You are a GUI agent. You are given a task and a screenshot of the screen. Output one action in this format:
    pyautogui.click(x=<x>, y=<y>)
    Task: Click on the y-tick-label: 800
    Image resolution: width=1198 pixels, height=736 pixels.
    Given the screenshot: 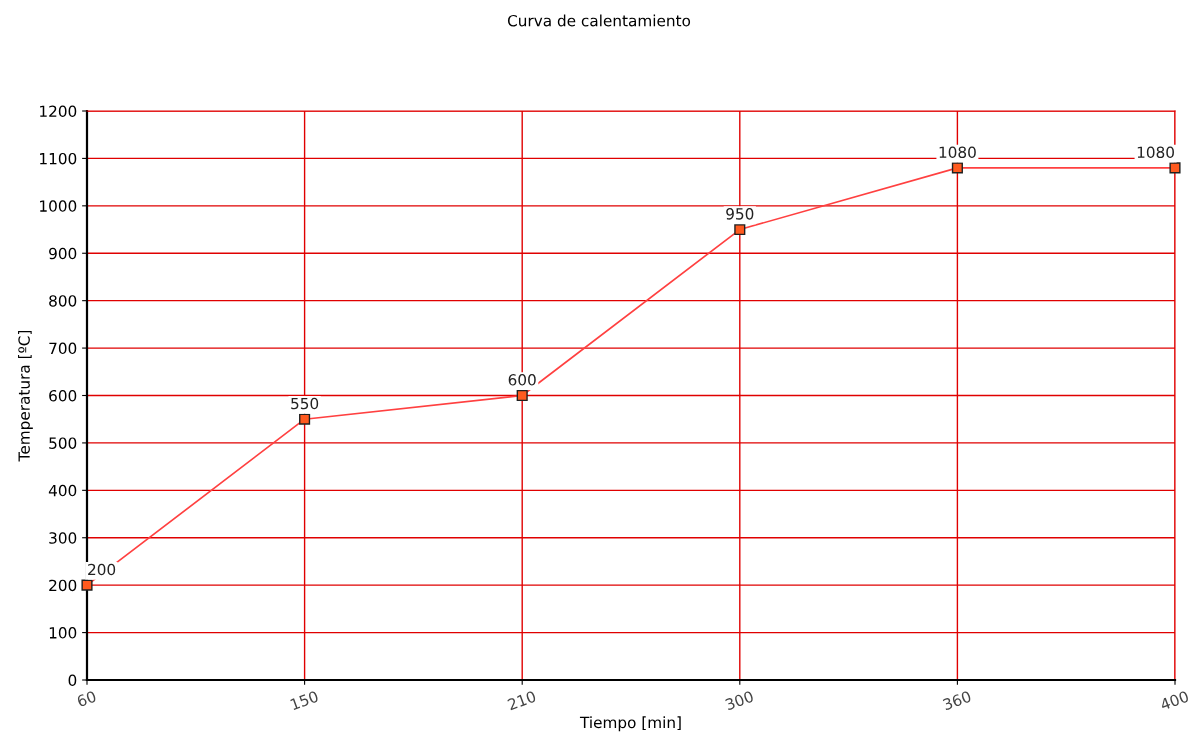 What is the action you would take?
    pyautogui.click(x=63, y=301)
    